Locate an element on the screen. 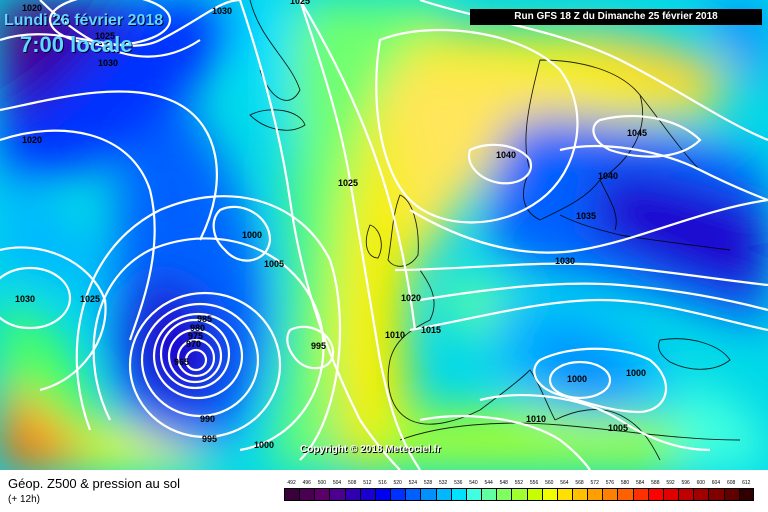  copyright-notice: Copyright © 2018 Meteociel.fr is located at coordinates (370, 449).